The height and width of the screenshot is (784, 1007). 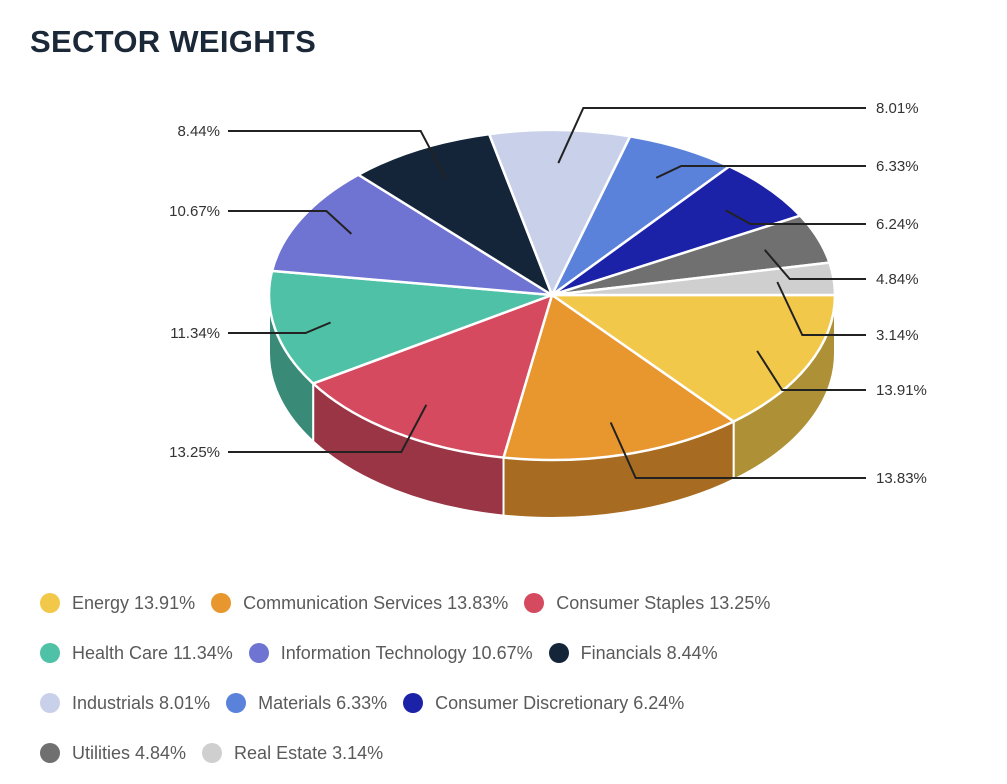 I want to click on legend-label: Consumer Discretionary 6.24%, so click(x=560, y=702).